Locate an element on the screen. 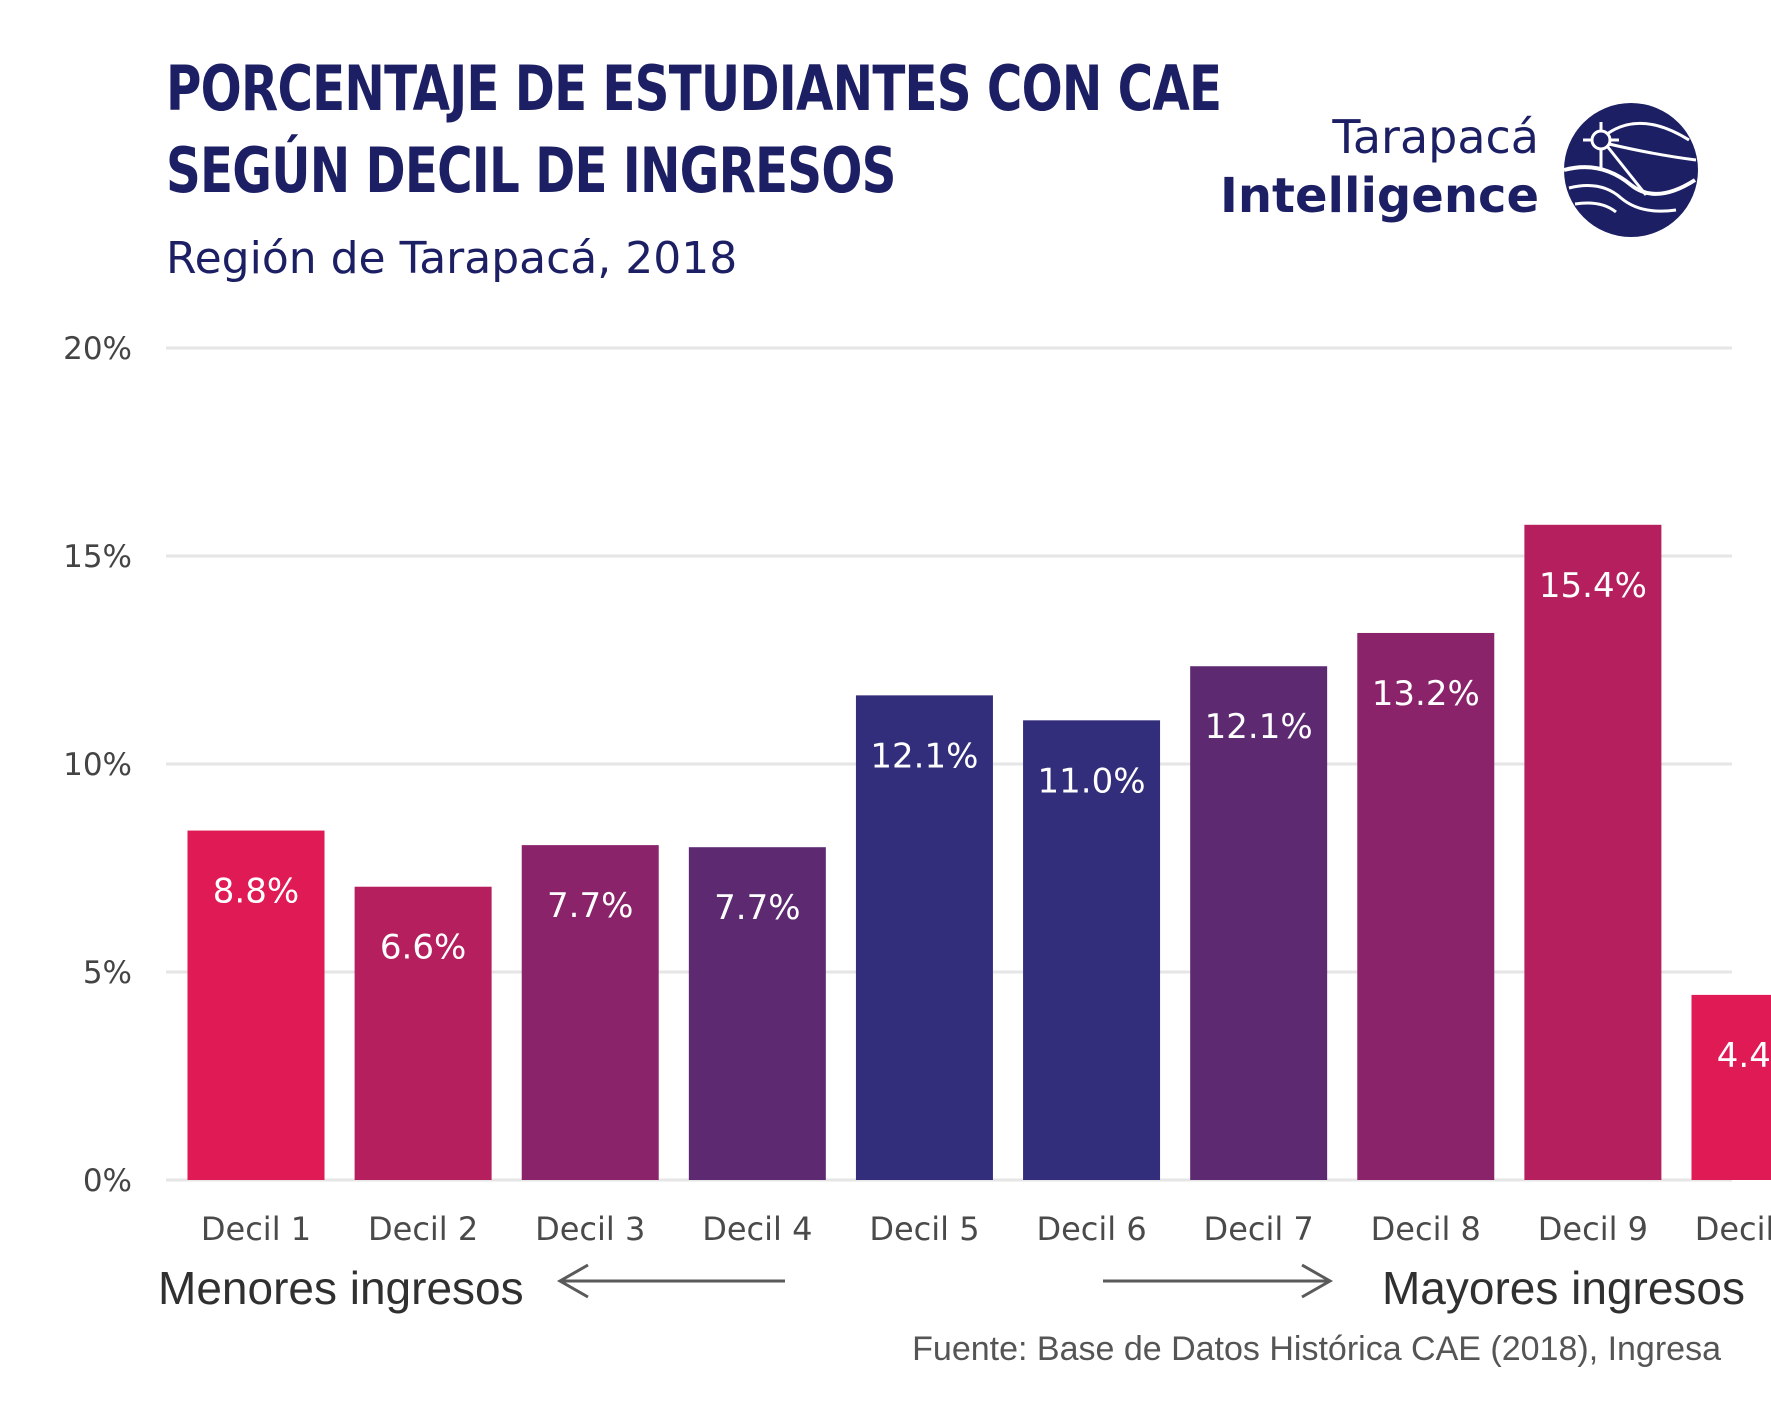  x-category-label: Decil 9 is located at coordinates (1593, 1229).